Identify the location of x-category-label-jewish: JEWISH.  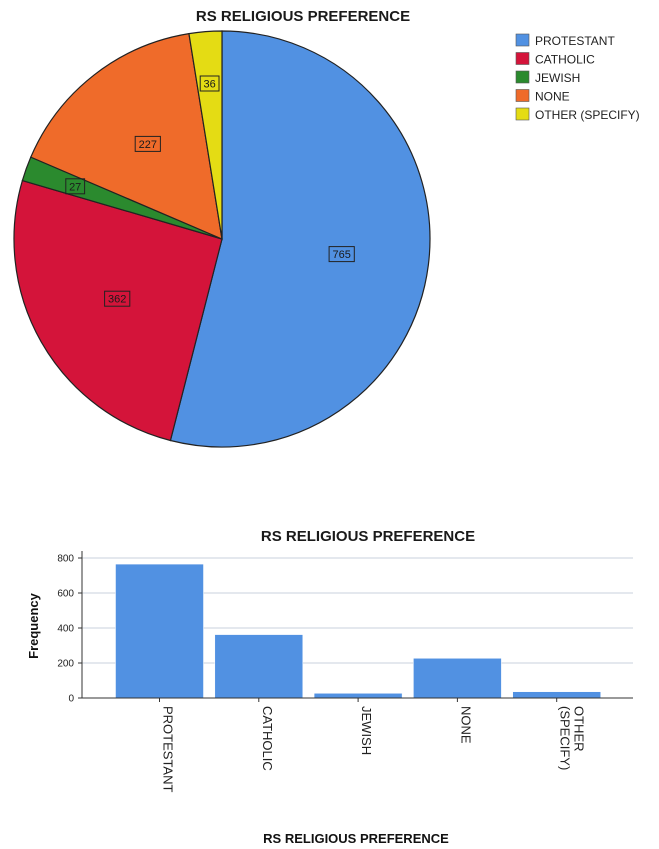
(366, 730).